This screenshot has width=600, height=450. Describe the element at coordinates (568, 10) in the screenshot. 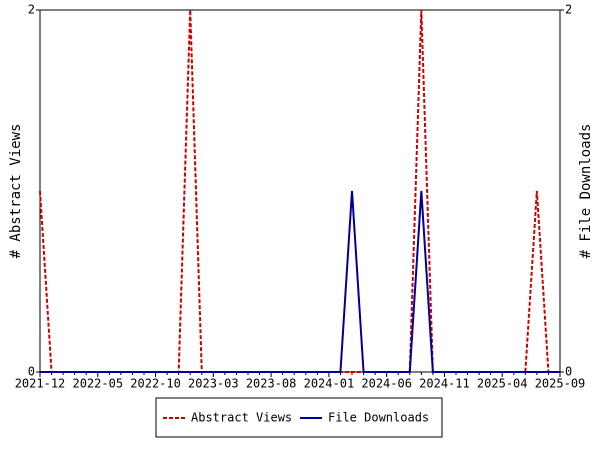

I see `y2-tick-label: 2` at that location.